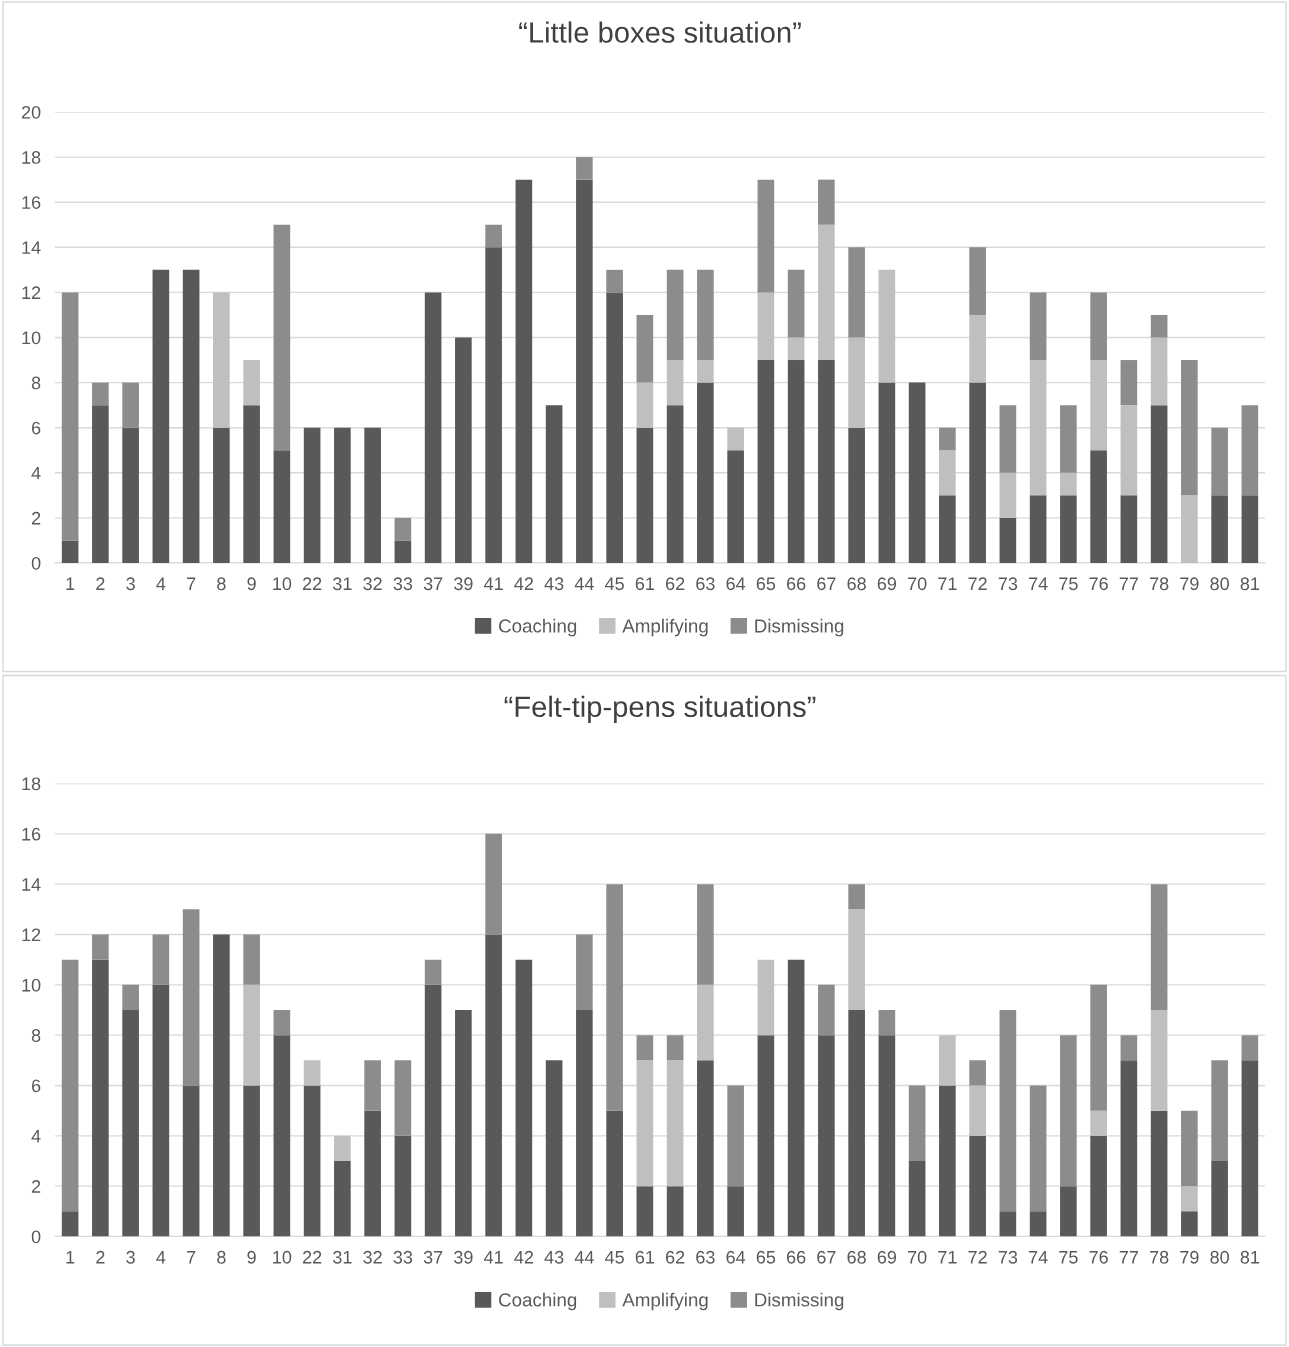 This screenshot has width=1289, height=1347. What do you see at coordinates (538, 1301) in the screenshot?
I see `legend-label: Coaching` at bounding box center [538, 1301].